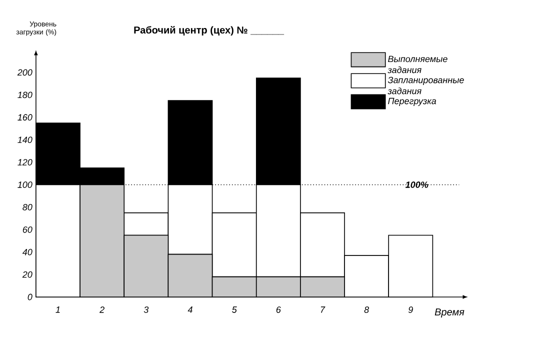 The image size is (543, 343). What do you see at coordinates (27, 252) in the screenshot?
I see `y-tick-label: 40` at bounding box center [27, 252].